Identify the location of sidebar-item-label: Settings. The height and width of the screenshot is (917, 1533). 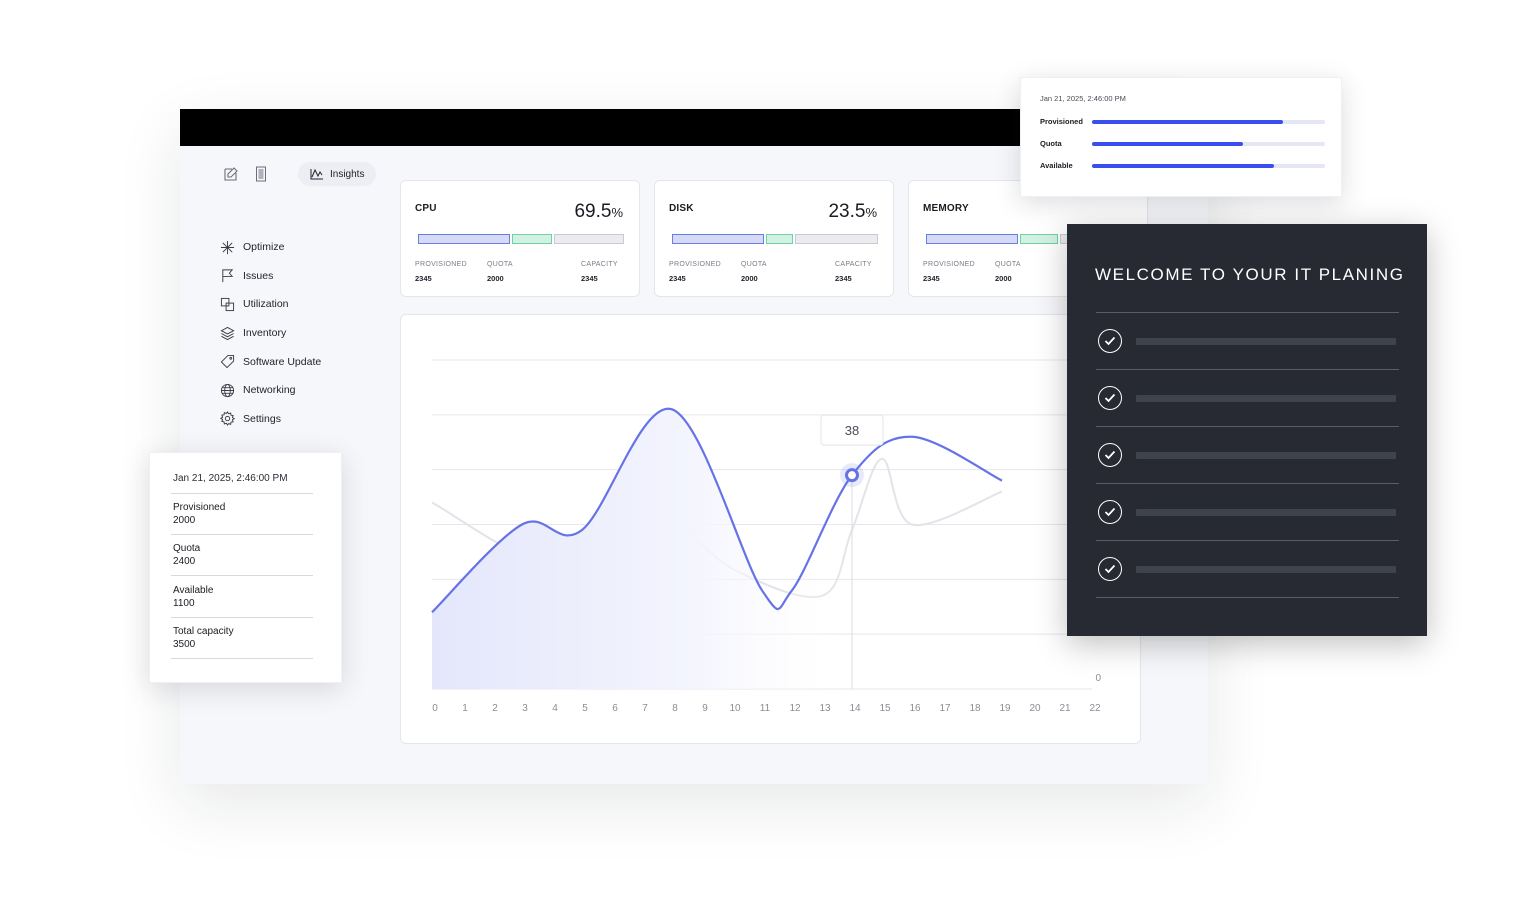
(262, 418).